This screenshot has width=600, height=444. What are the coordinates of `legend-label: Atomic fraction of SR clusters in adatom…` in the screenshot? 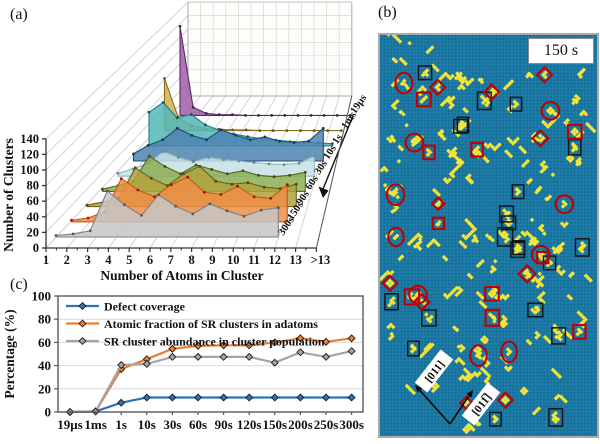 It's located at (211, 324).